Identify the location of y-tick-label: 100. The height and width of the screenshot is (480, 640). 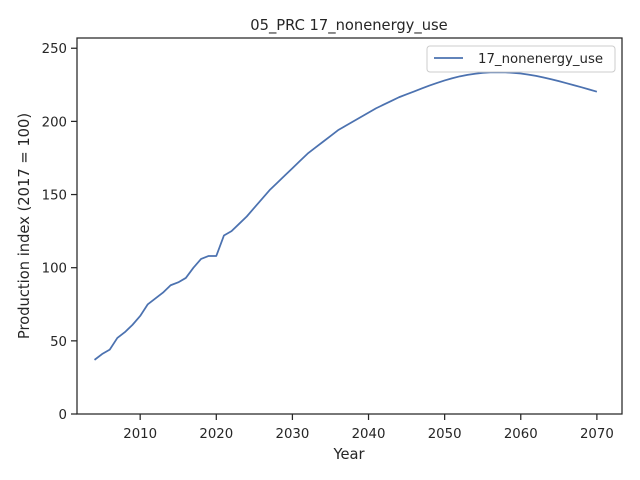
(54, 269).